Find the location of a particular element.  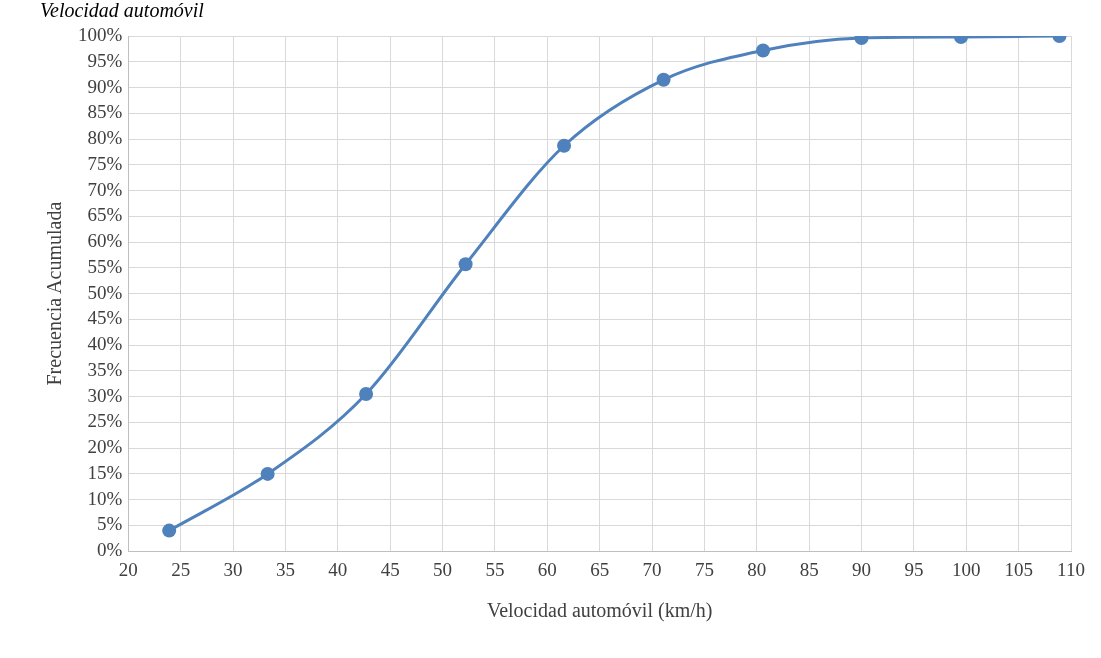

x-tick-label: 105 is located at coordinates (1018, 569).